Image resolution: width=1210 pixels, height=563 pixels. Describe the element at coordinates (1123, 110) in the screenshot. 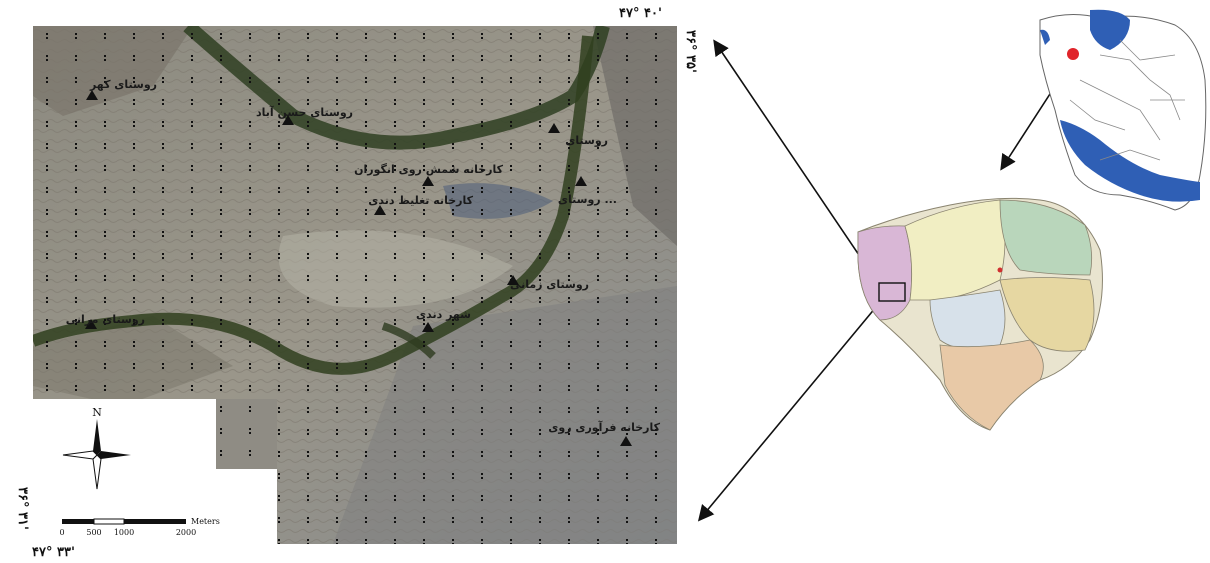

I see `iran-map` at that location.